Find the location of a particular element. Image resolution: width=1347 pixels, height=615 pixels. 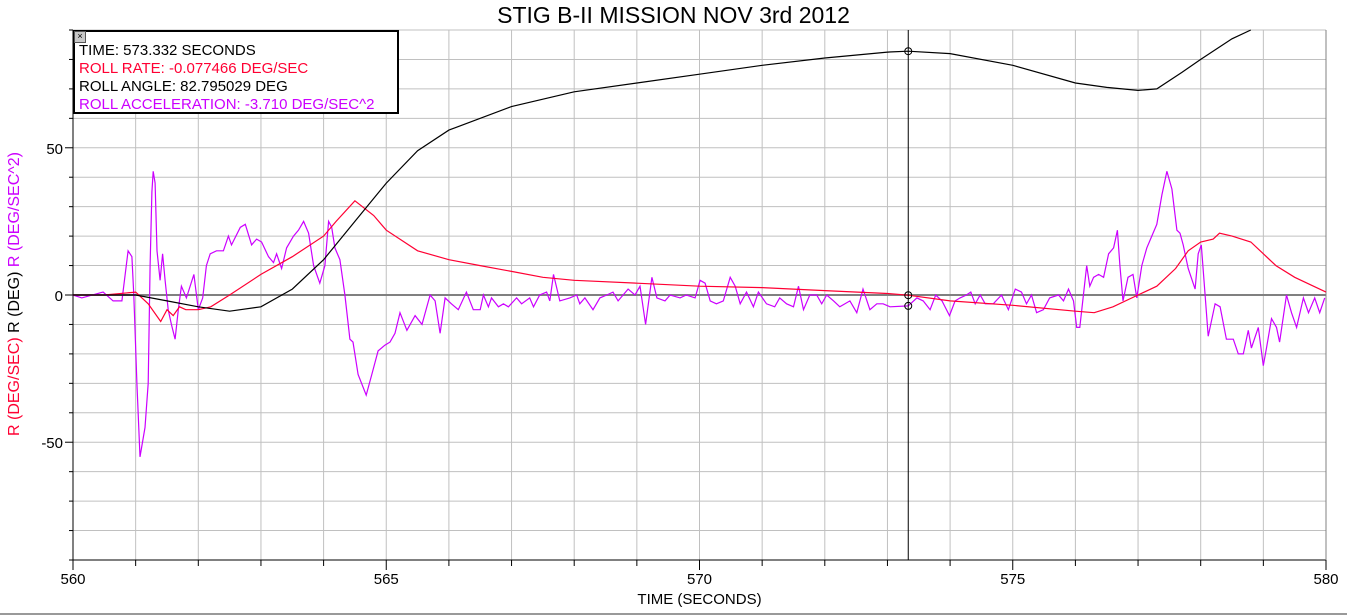

x-tick-label: 570 is located at coordinates (699, 579).